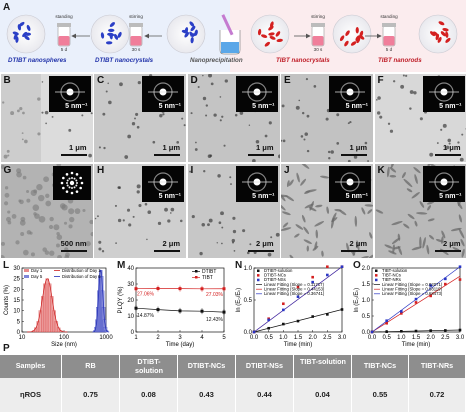 The width and height of the screenshot is (466, 412). Describe the element at coordinates (7, 300) in the screenshot. I see `y-axis-label: Counts (%)` at that location.